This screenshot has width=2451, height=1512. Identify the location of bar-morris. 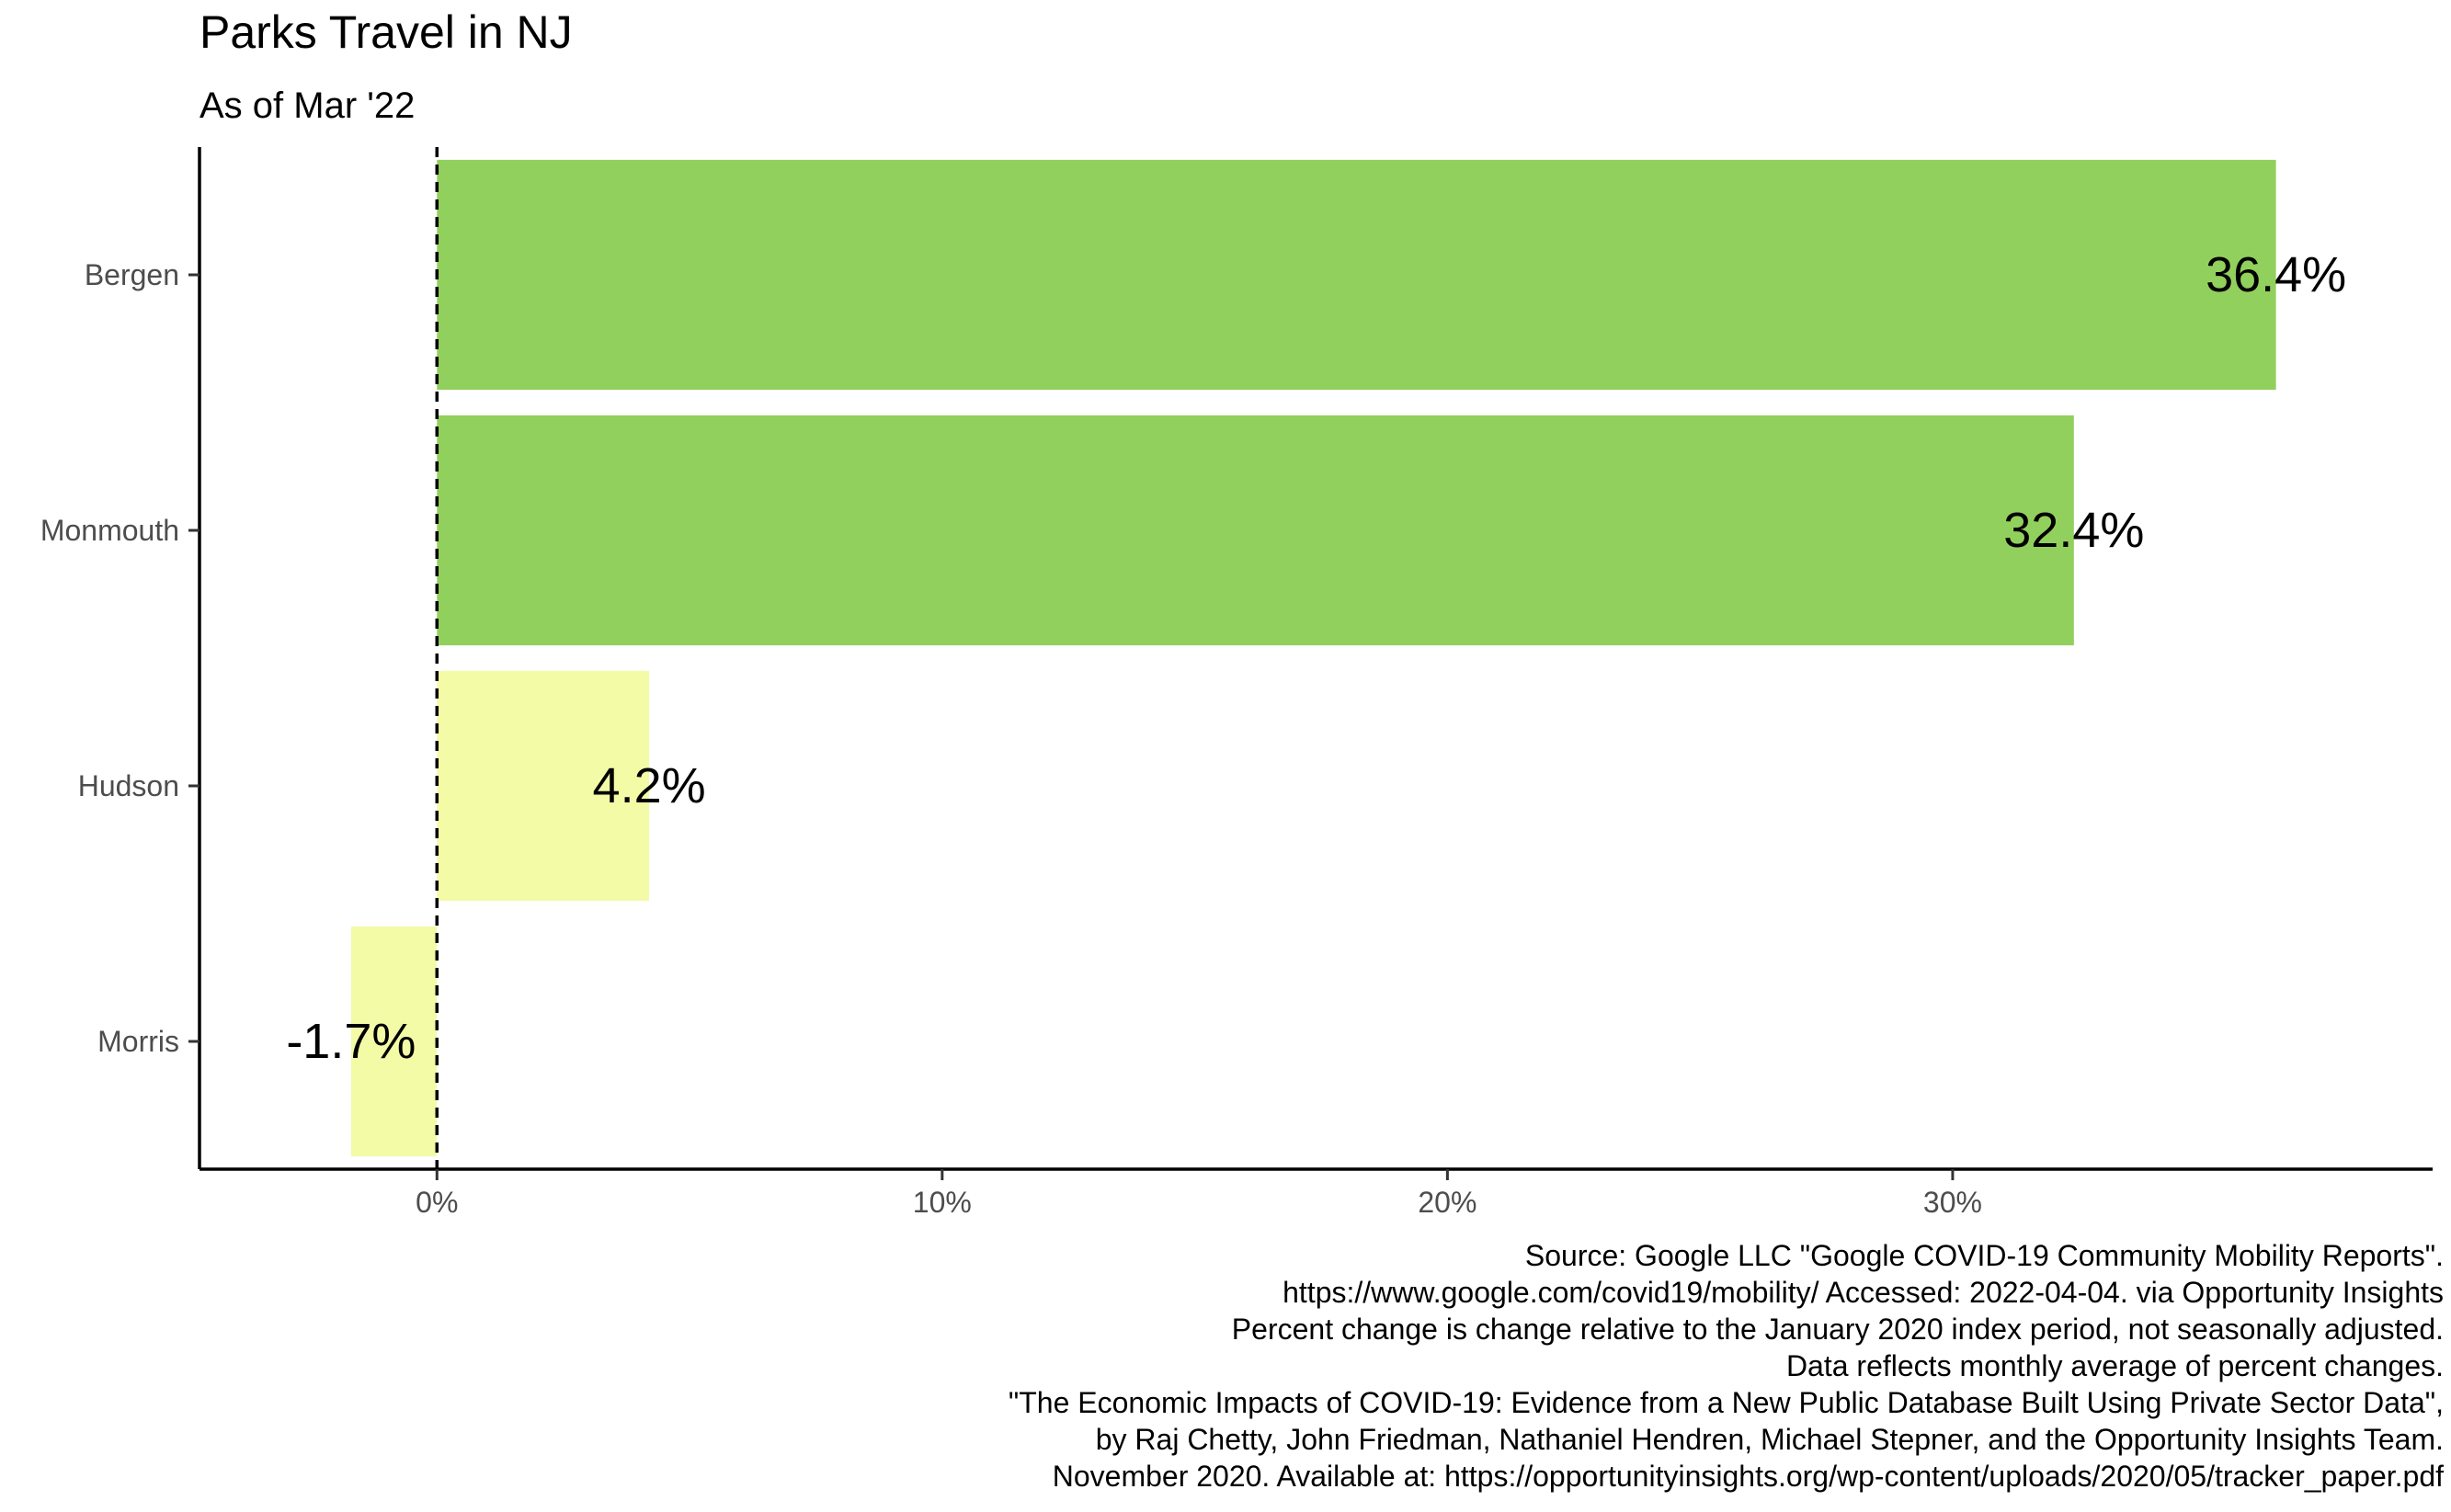
(394, 1042).